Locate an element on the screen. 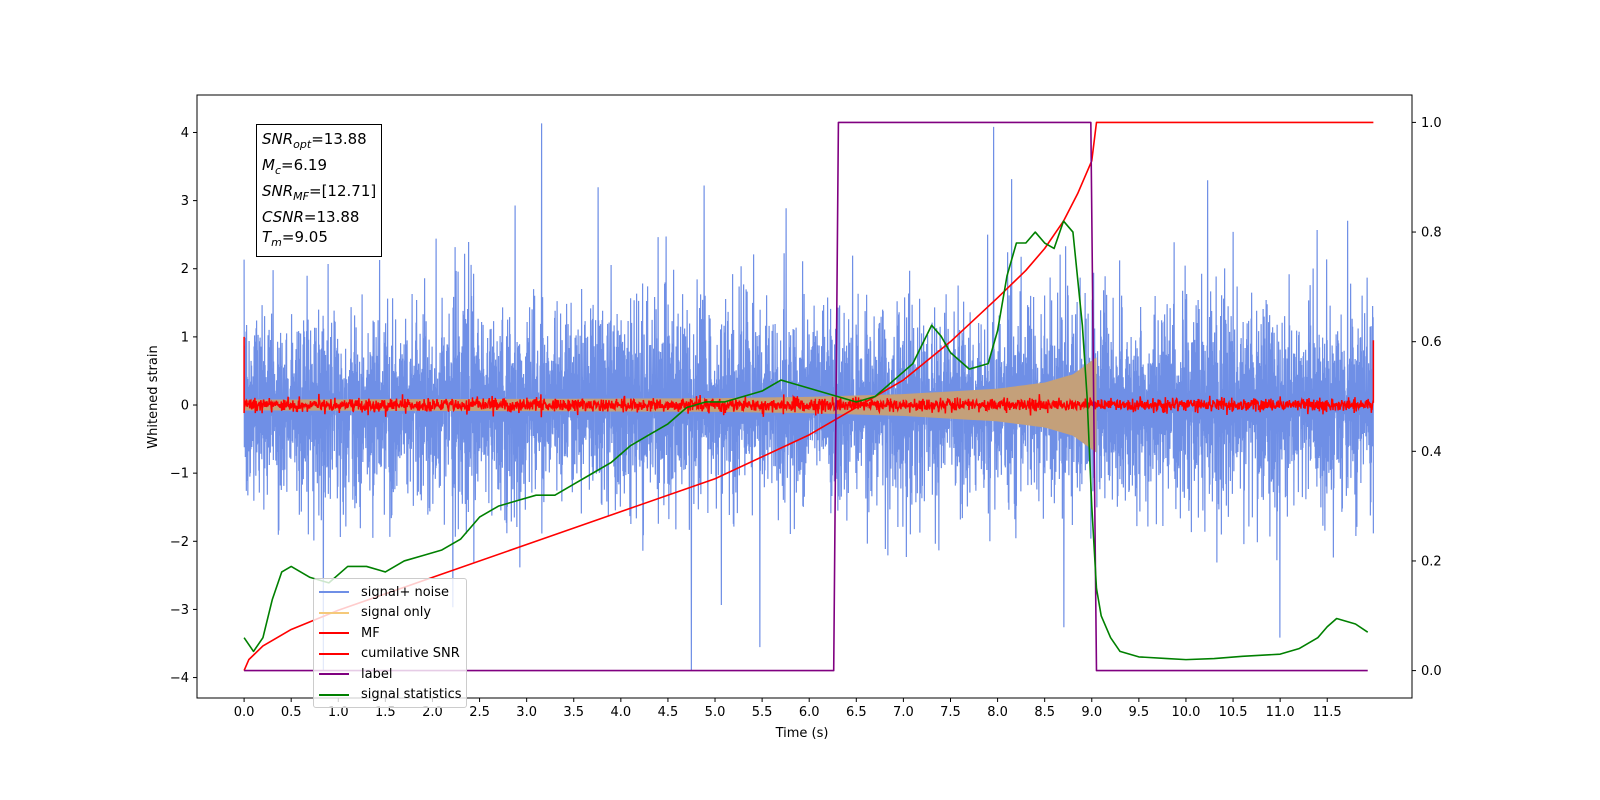 The height and width of the screenshot is (800, 1600). x-axis-label: Time (s) is located at coordinates (802, 733).